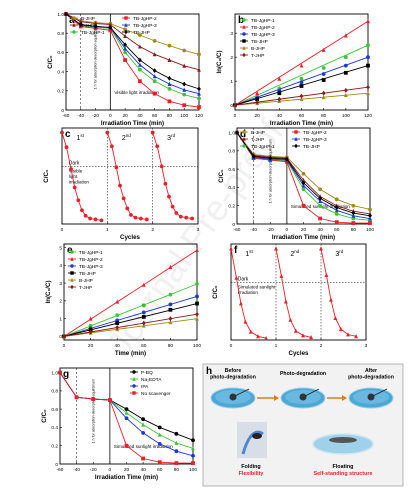 The image size is (413, 488). What do you see at coordinates (231, 34) in the screenshot?
I see `y-tick-label: 3` at bounding box center [231, 34].